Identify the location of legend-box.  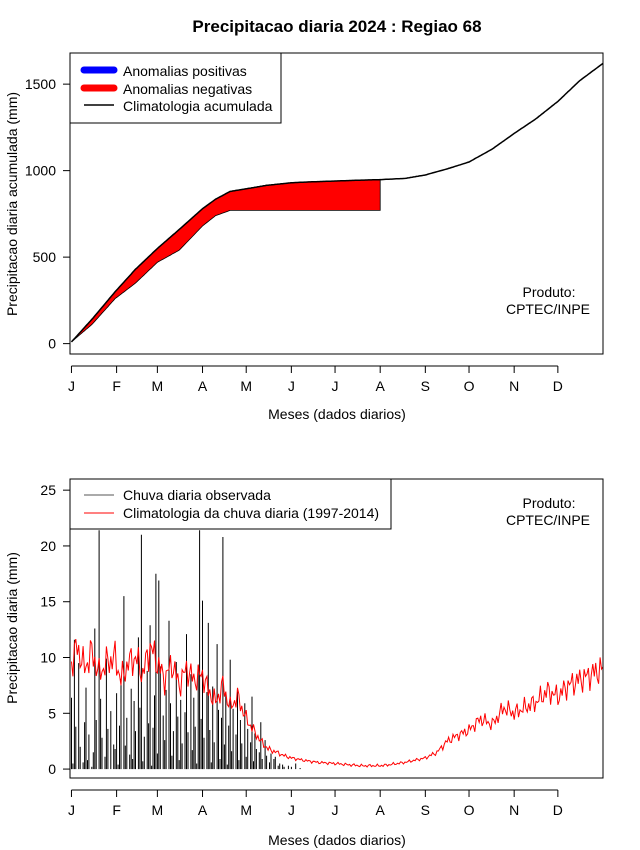
(230, 504).